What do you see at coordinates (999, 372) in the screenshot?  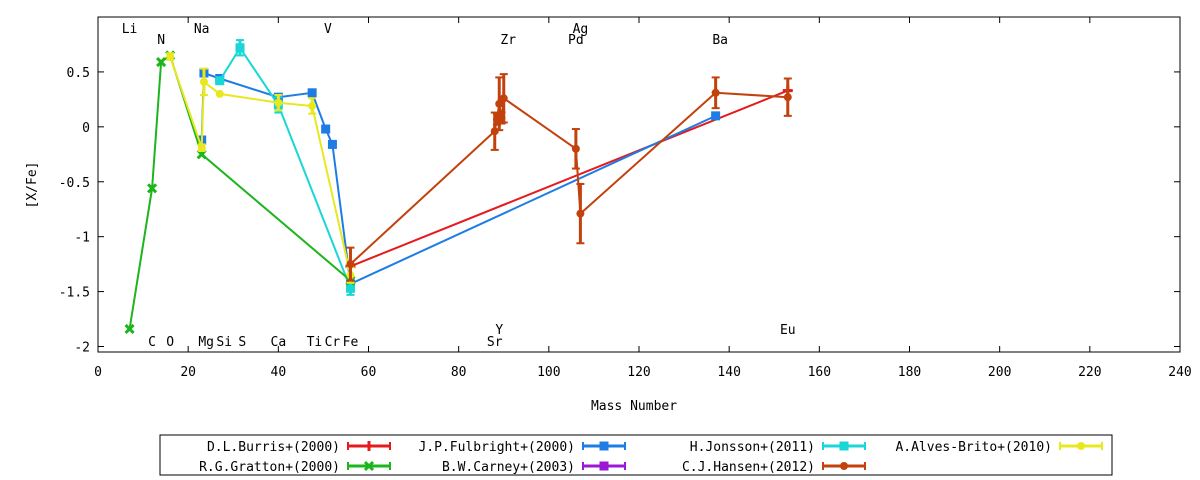 I see `x-tick-label: 200` at bounding box center [999, 372].